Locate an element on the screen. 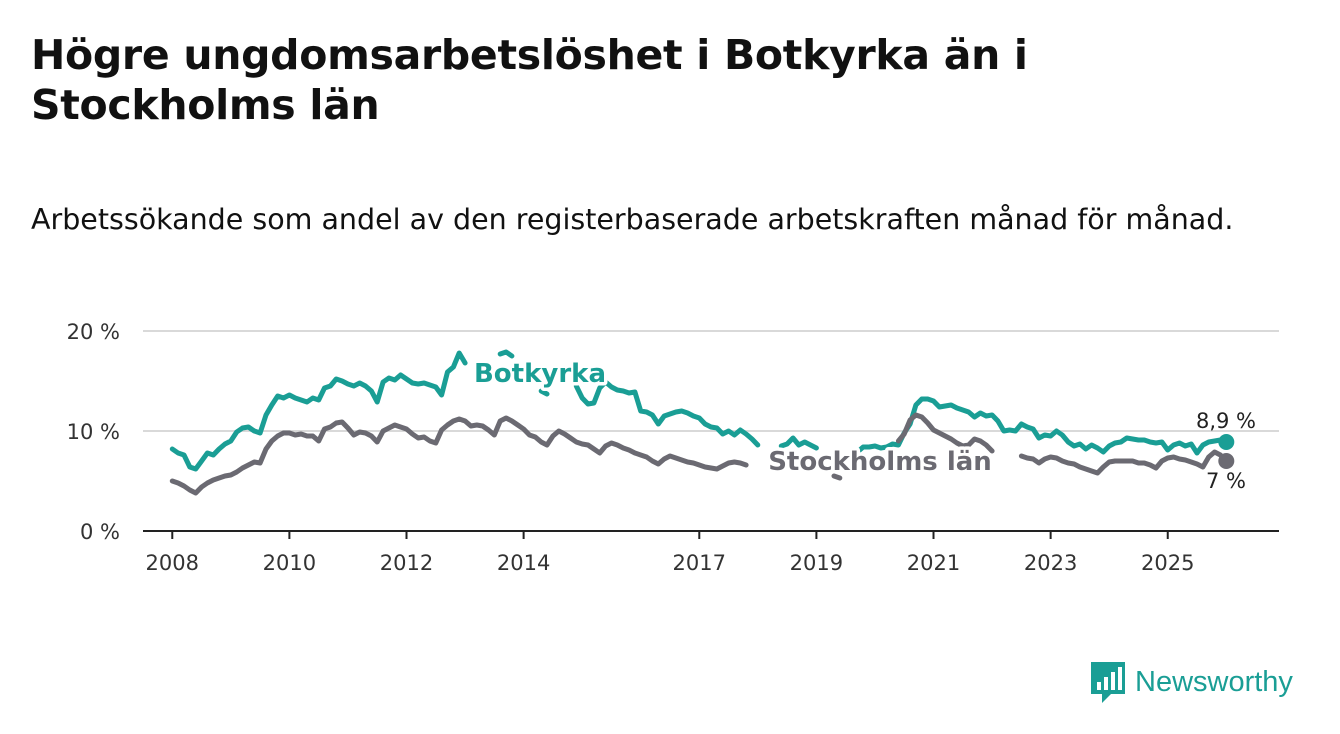 The height and width of the screenshot is (734, 1340). series-labels: Botkyrka Stockholms län 8,9 % 7 % is located at coordinates (863, 425).